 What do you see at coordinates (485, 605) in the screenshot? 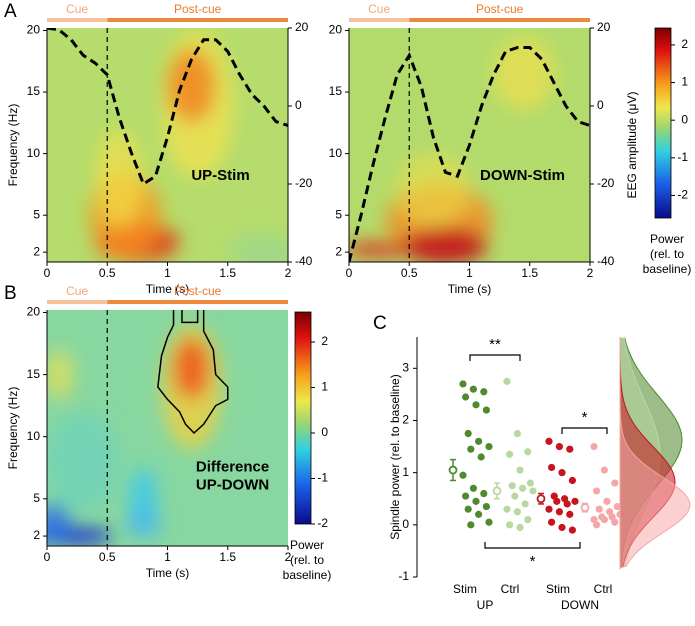
I see `group-label: UP` at bounding box center [485, 605].